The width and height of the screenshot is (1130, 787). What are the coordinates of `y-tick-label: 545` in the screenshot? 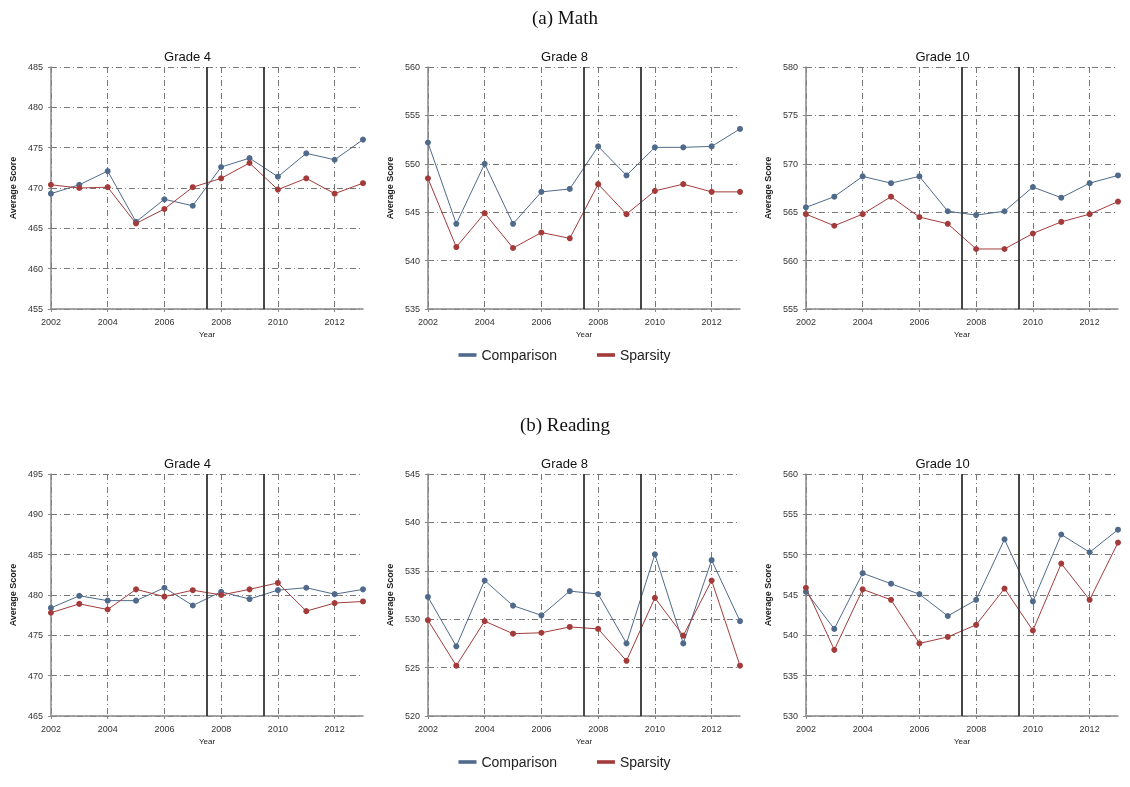 It's located at (412, 212).